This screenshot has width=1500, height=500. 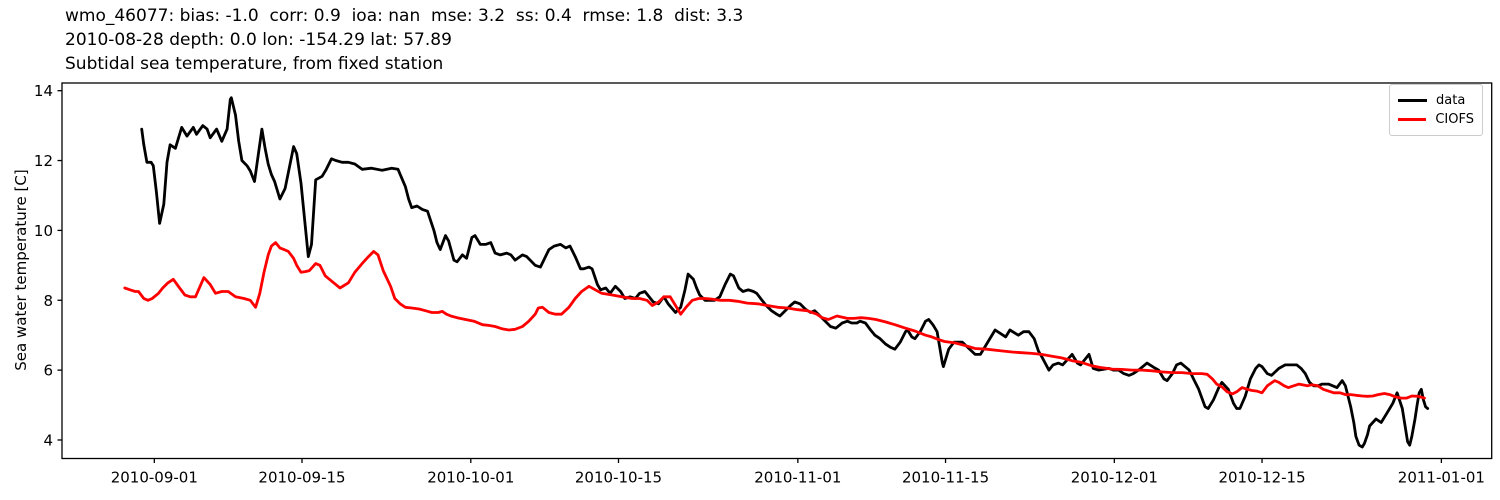 I want to click on legend-label: CIOFS, so click(x=1454, y=119).